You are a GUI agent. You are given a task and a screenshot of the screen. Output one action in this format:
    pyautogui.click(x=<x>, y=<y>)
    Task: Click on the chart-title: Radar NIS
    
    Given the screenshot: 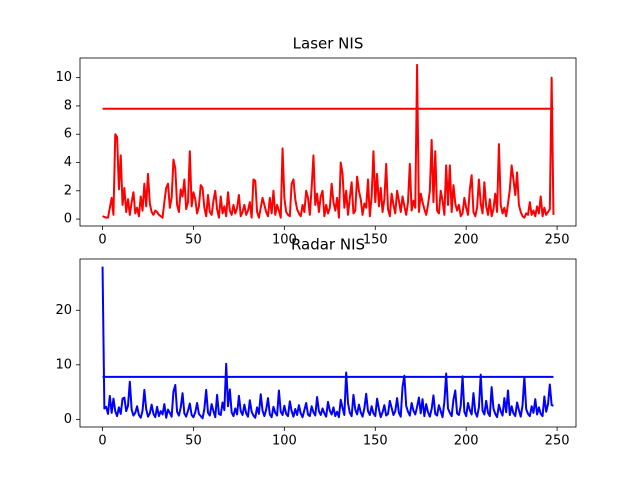 What is the action you would take?
    pyautogui.click(x=328, y=245)
    